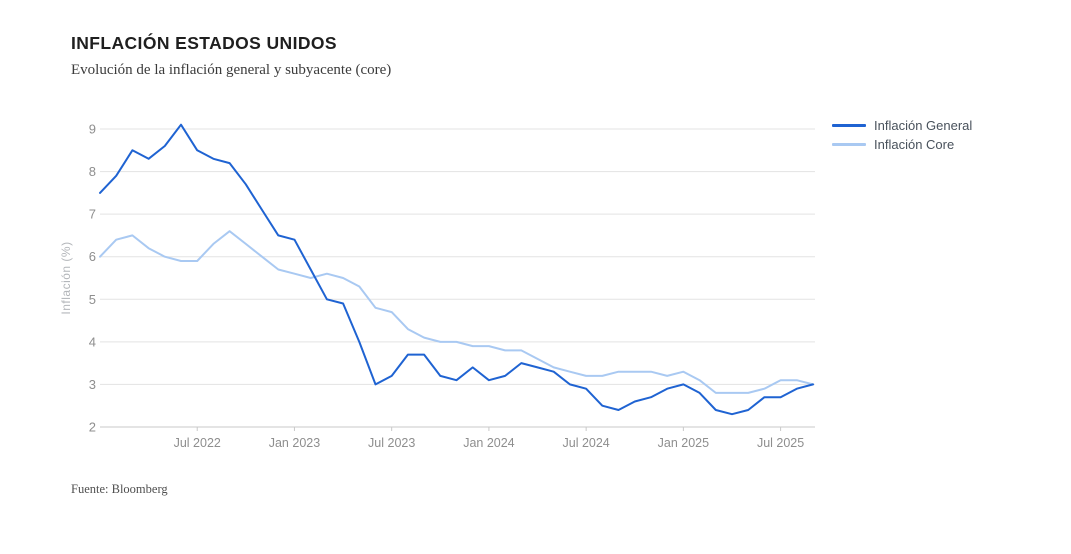 The image size is (1071, 554). Describe the element at coordinates (92, 299) in the screenshot. I see `y-tick-label: 5` at that location.